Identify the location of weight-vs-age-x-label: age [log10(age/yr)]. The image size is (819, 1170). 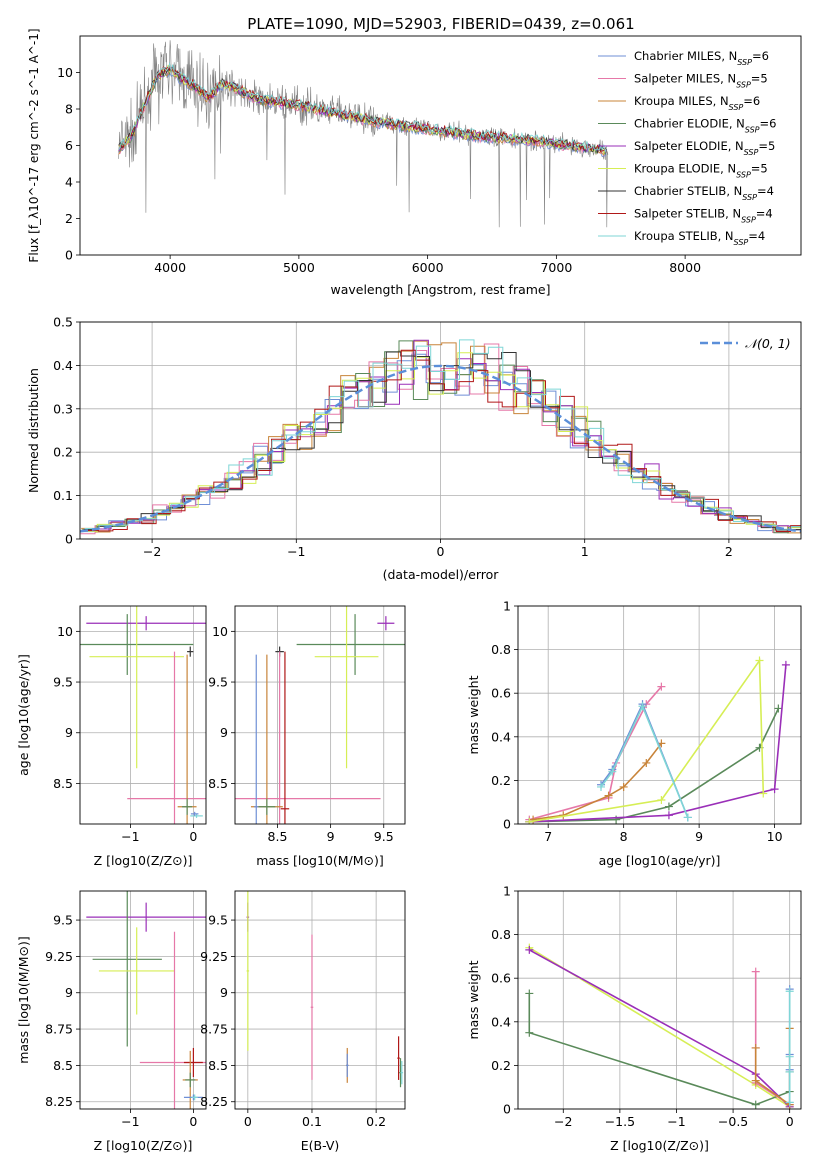
(660, 860).